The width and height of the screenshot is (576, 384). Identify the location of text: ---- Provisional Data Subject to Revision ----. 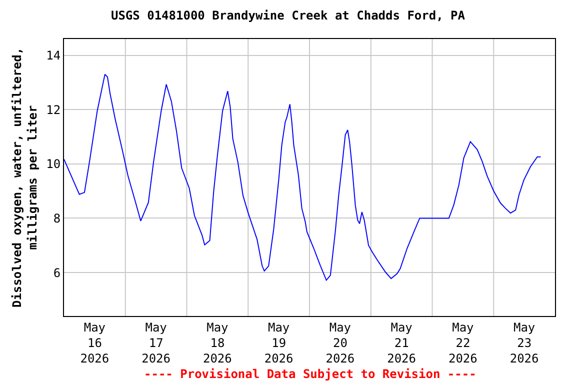
(310, 374).